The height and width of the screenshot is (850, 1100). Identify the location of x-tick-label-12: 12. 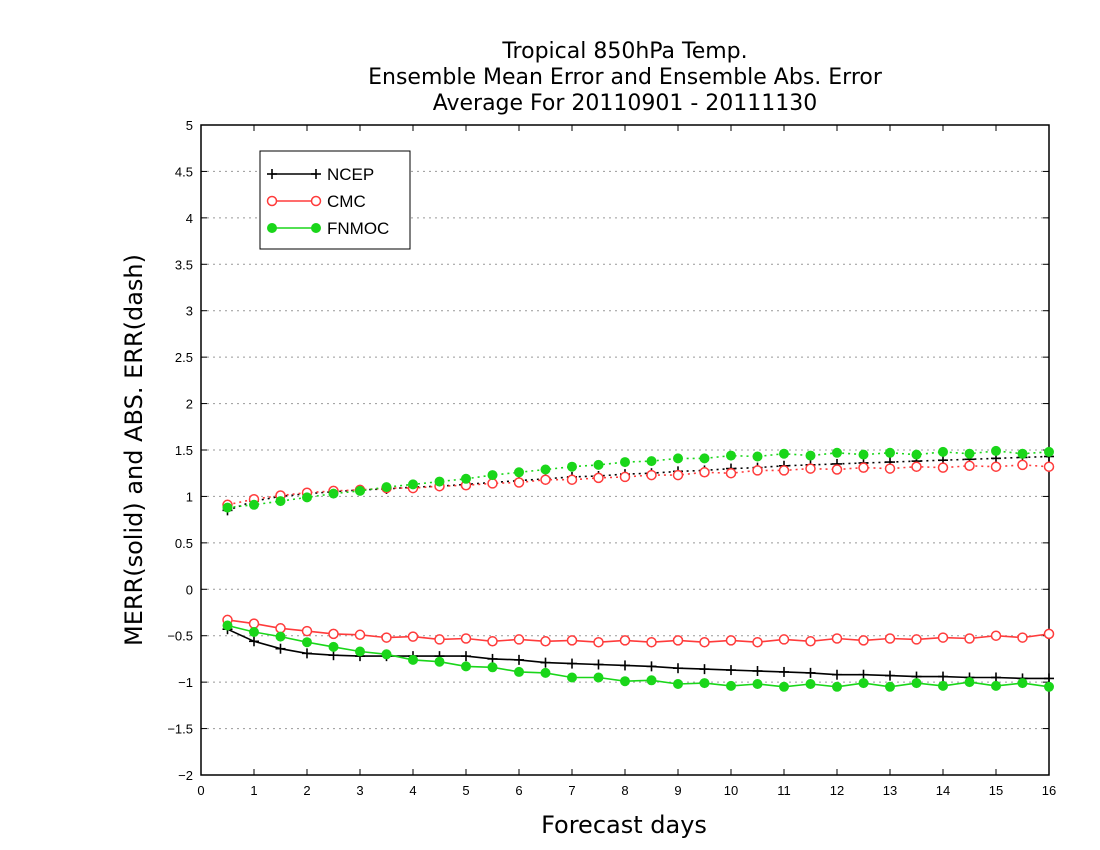
(837, 790).